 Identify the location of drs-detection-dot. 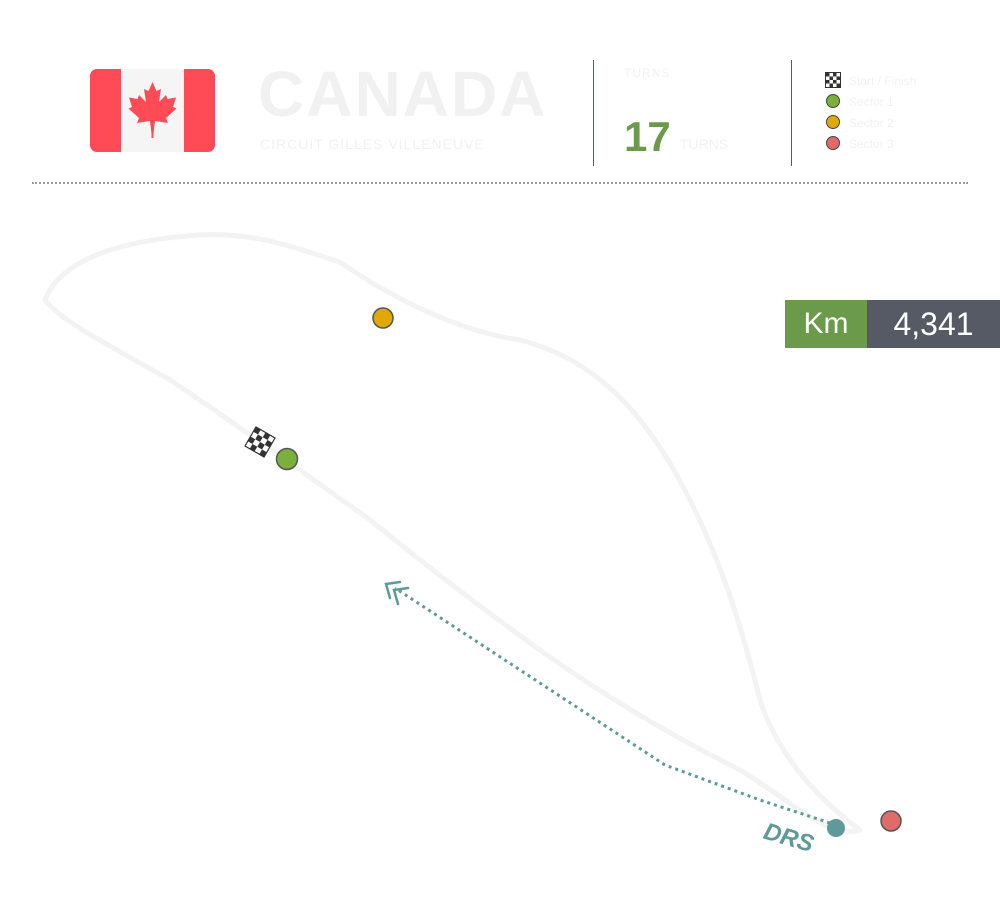
(836, 828).